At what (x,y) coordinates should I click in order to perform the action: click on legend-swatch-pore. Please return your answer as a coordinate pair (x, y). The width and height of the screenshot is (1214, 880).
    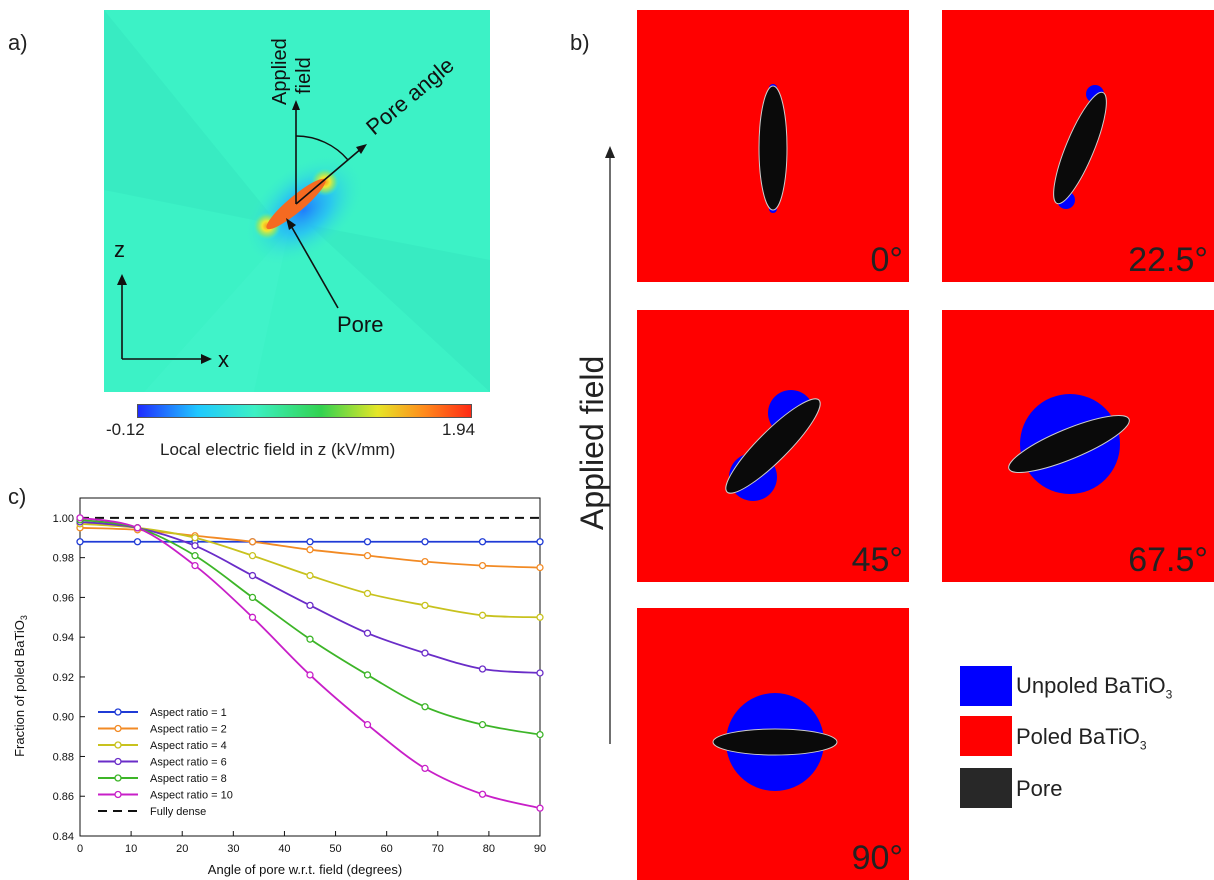
    Looking at the image, I should click on (986, 788).